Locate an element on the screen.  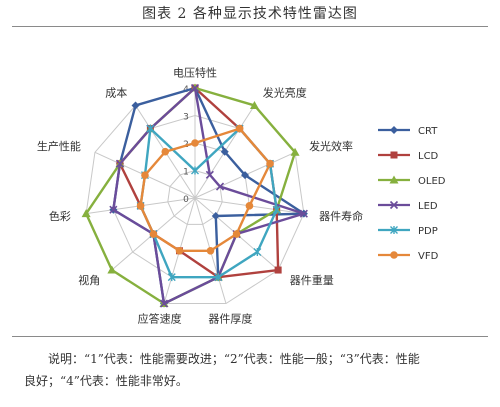
legend-label-lcd: LCD is located at coordinates (428, 156).